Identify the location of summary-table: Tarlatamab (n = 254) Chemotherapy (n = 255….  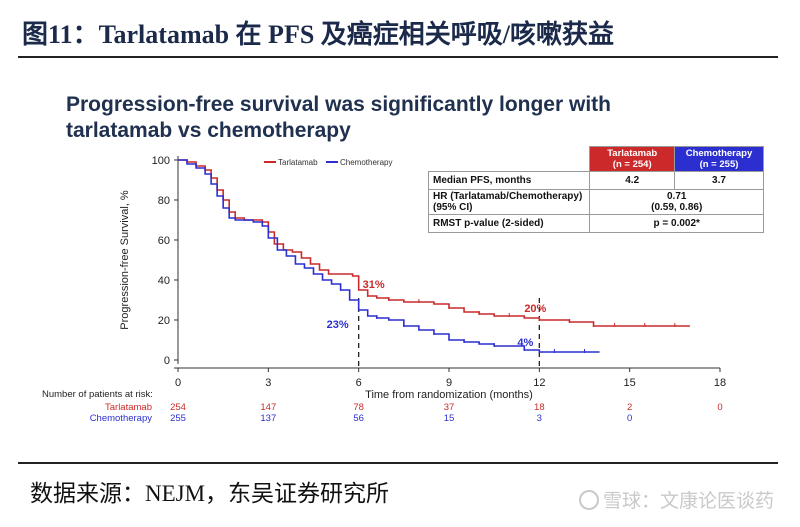
(596, 189).